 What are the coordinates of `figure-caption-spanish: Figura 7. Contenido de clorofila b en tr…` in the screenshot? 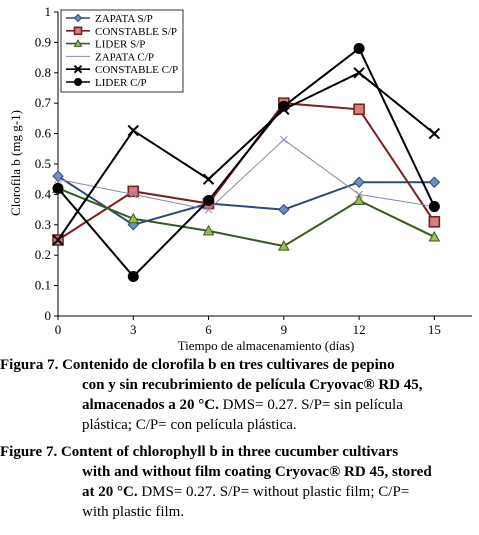 It's located at (239, 395).